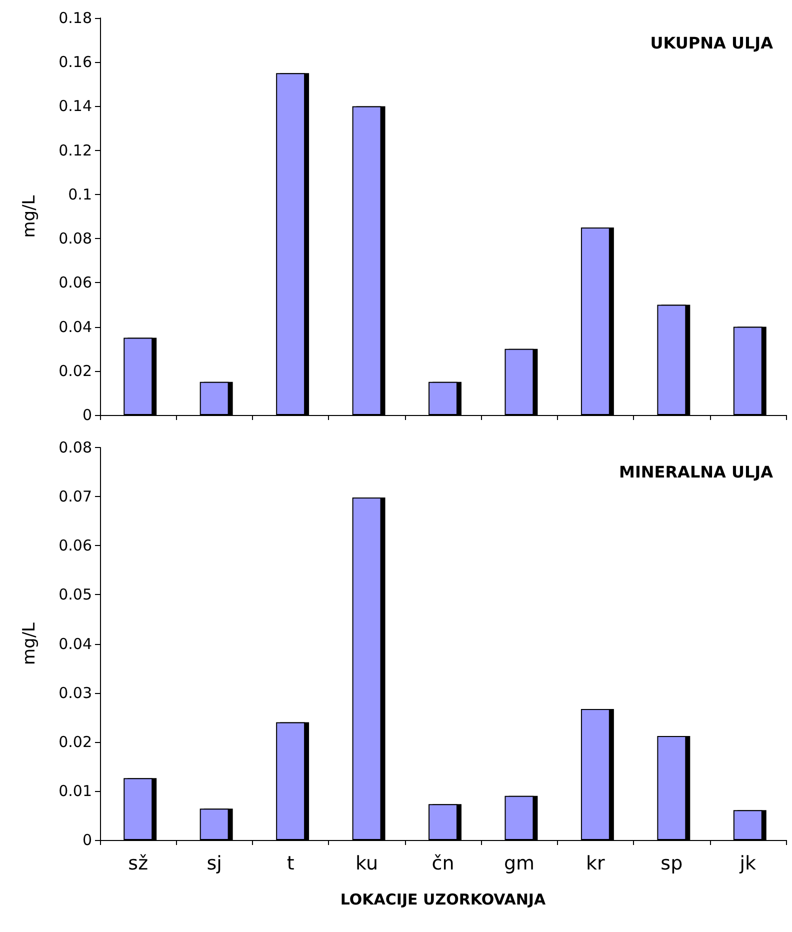  I want to click on x-axis-title: LOKACIJE UZORKOVANJA, so click(443, 899).